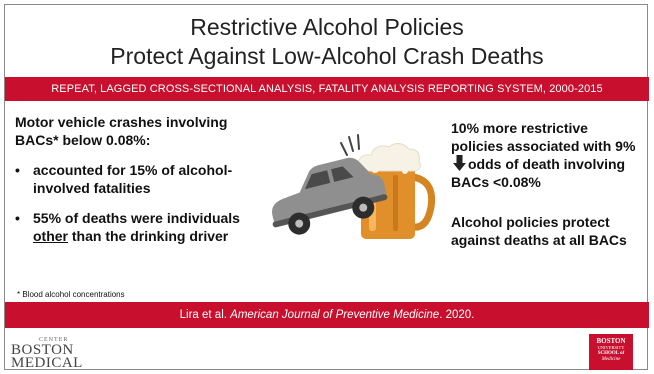  I want to click on citation-authors: Lira et al., so click(203, 315).